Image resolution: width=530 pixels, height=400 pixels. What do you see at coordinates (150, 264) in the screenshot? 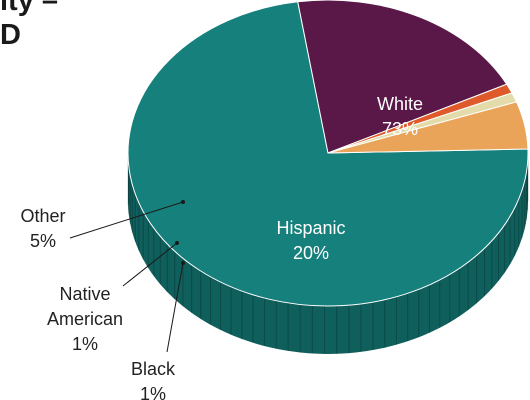
I see `leader-line-native-american` at bounding box center [150, 264].